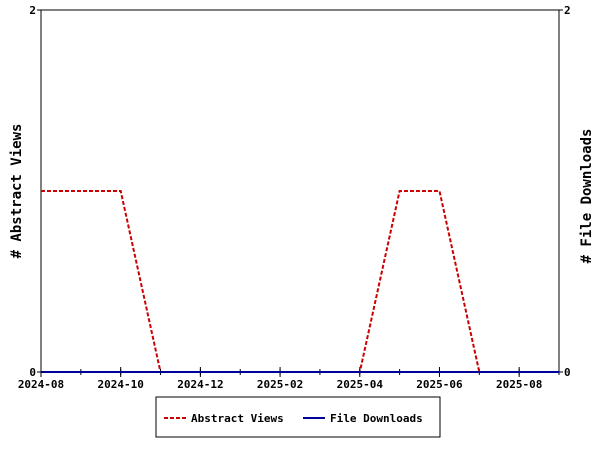  What do you see at coordinates (280, 384) in the screenshot?
I see `x-tick-label: 2025-02` at bounding box center [280, 384].